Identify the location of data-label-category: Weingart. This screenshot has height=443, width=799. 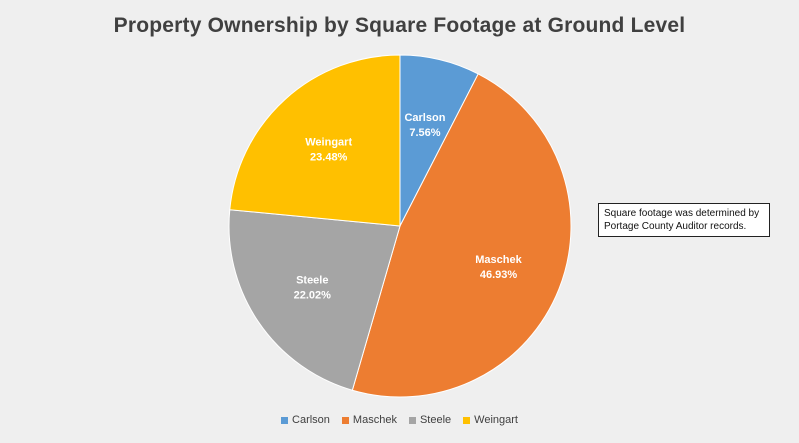
(328, 143).